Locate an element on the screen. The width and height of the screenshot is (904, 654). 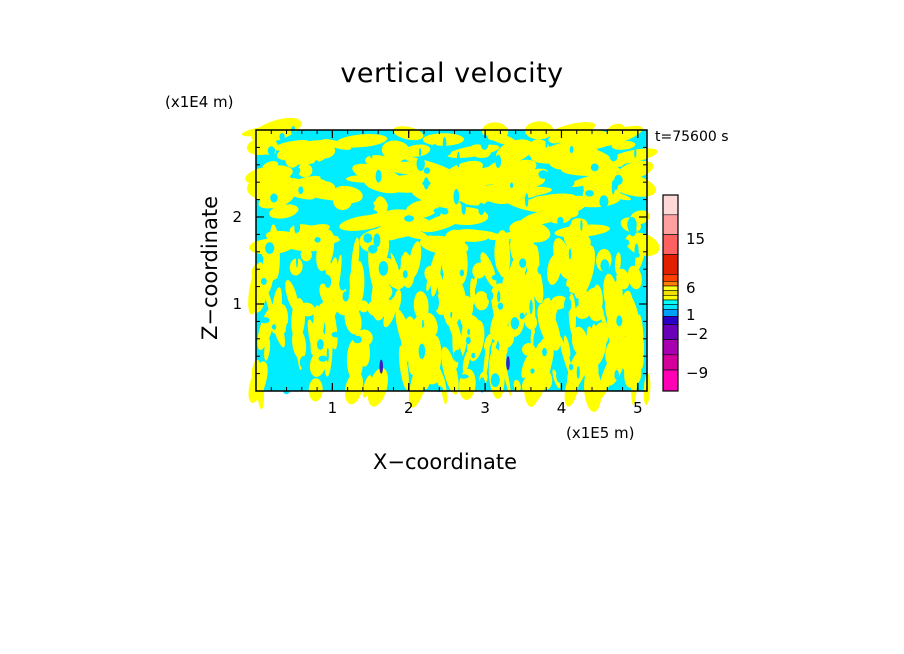
time-label: t=75600 s is located at coordinates (692, 137).